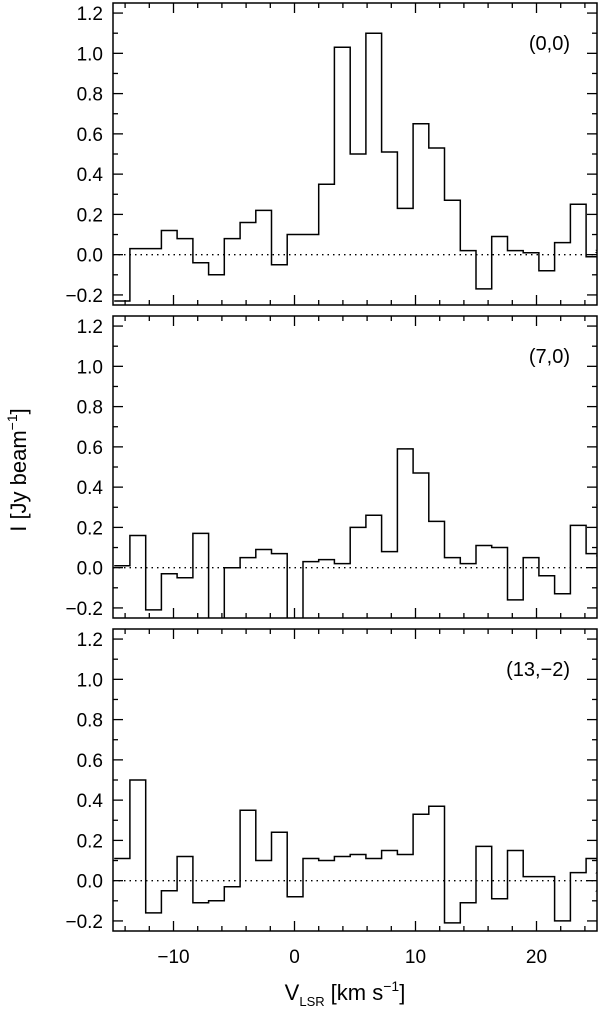 The width and height of the screenshot is (600, 1014). What do you see at coordinates (549, 357) in the screenshot?
I see `panel-label: (7,0)` at bounding box center [549, 357].